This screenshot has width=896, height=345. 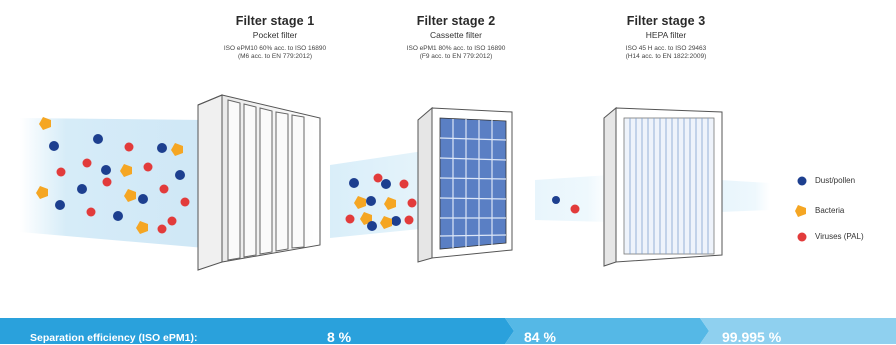 What do you see at coordinates (465, 184) in the screenshot?
I see `cassette-filter-icon` at bounding box center [465, 184].